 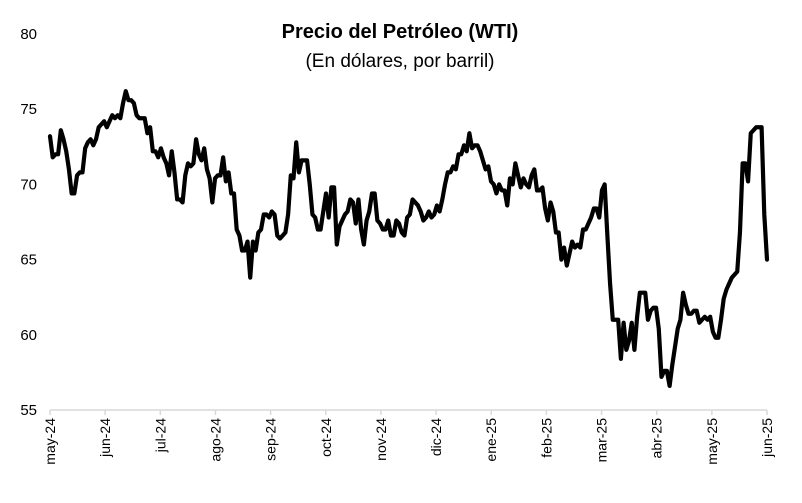 What do you see at coordinates (326, 437) in the screenshot?
I see `x-tick-label: oct-24` at bounding box center [326, 437].